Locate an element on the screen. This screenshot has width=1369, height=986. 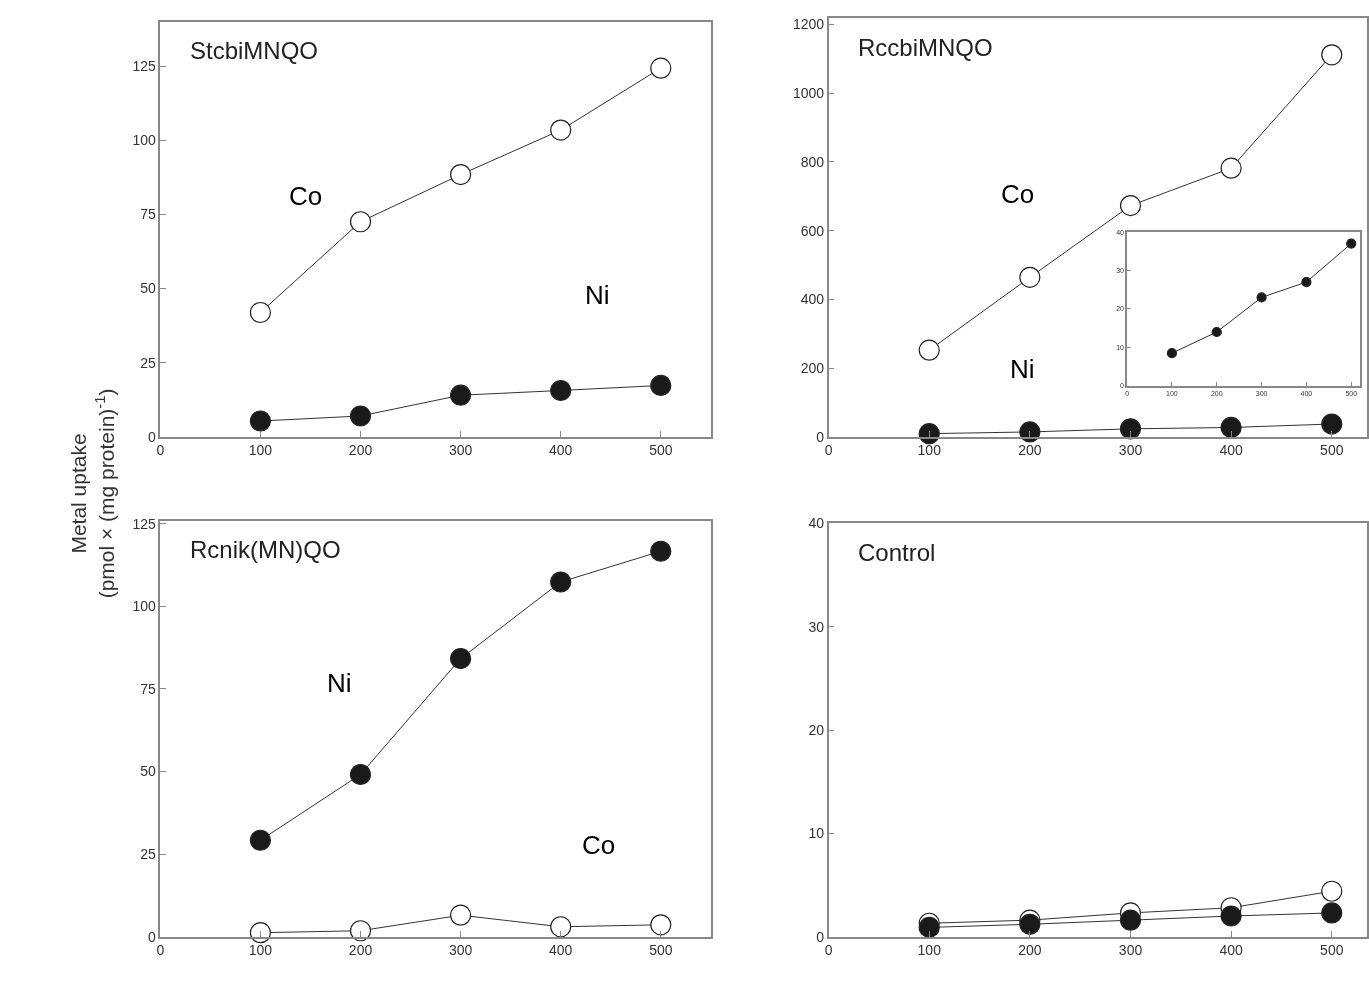
text: Control is located at coordinates (897, 552).